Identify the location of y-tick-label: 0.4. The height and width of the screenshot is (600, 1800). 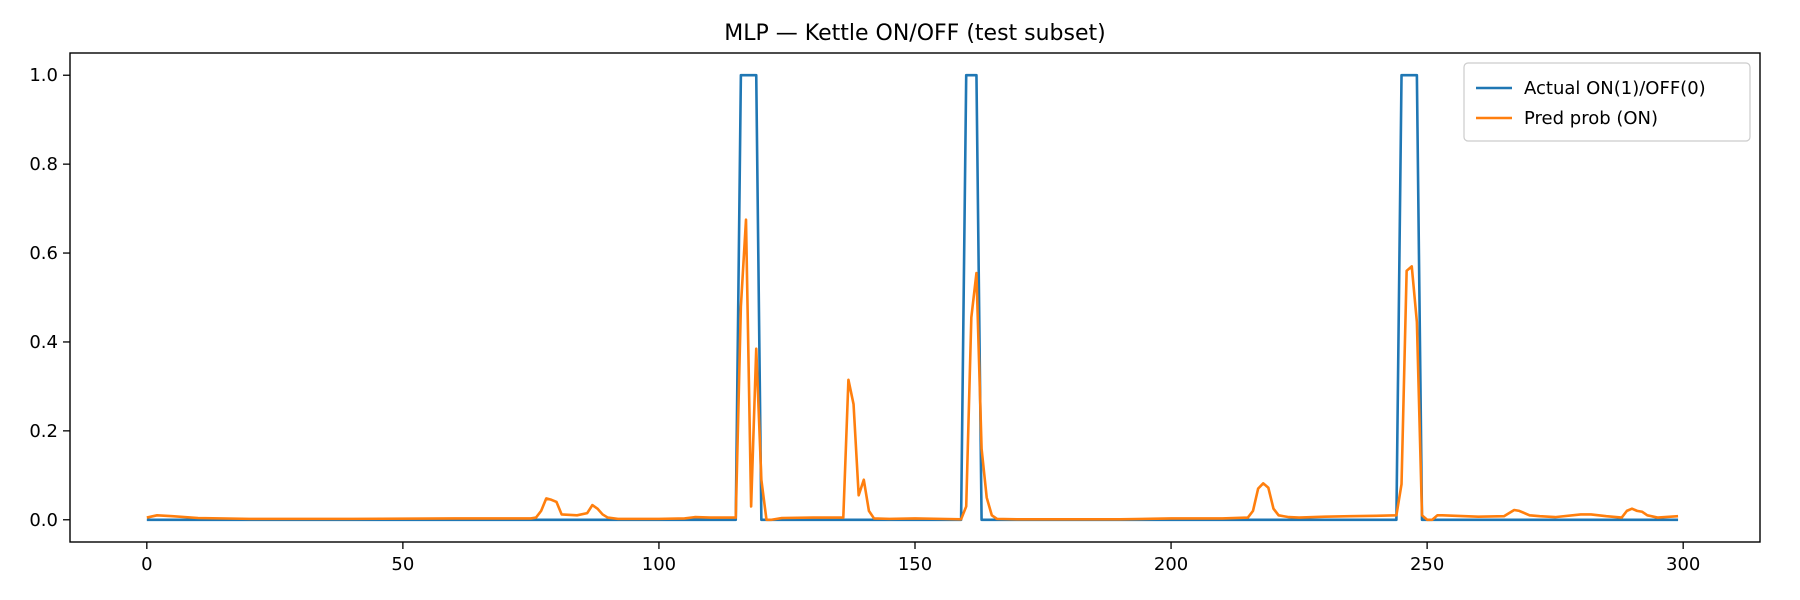
(43, 342).